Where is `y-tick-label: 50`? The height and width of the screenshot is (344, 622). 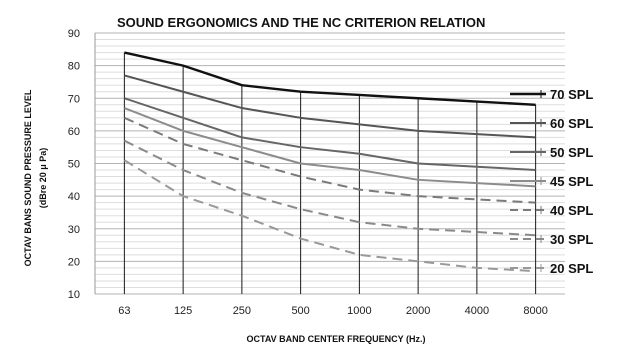
y-tick-label: 50 is located at coordinates (74, 165).